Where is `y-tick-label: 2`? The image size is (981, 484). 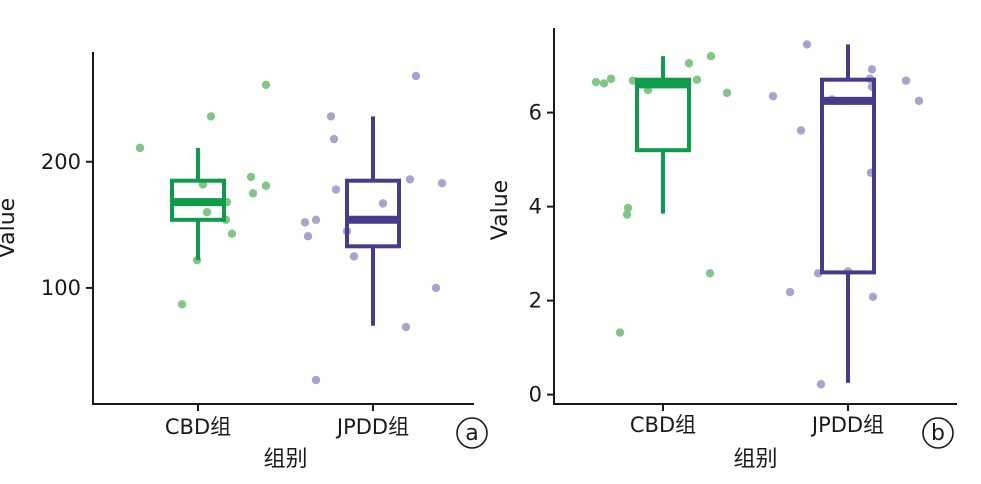 y-tick-label: 2 is located at coordinates (535, 301).